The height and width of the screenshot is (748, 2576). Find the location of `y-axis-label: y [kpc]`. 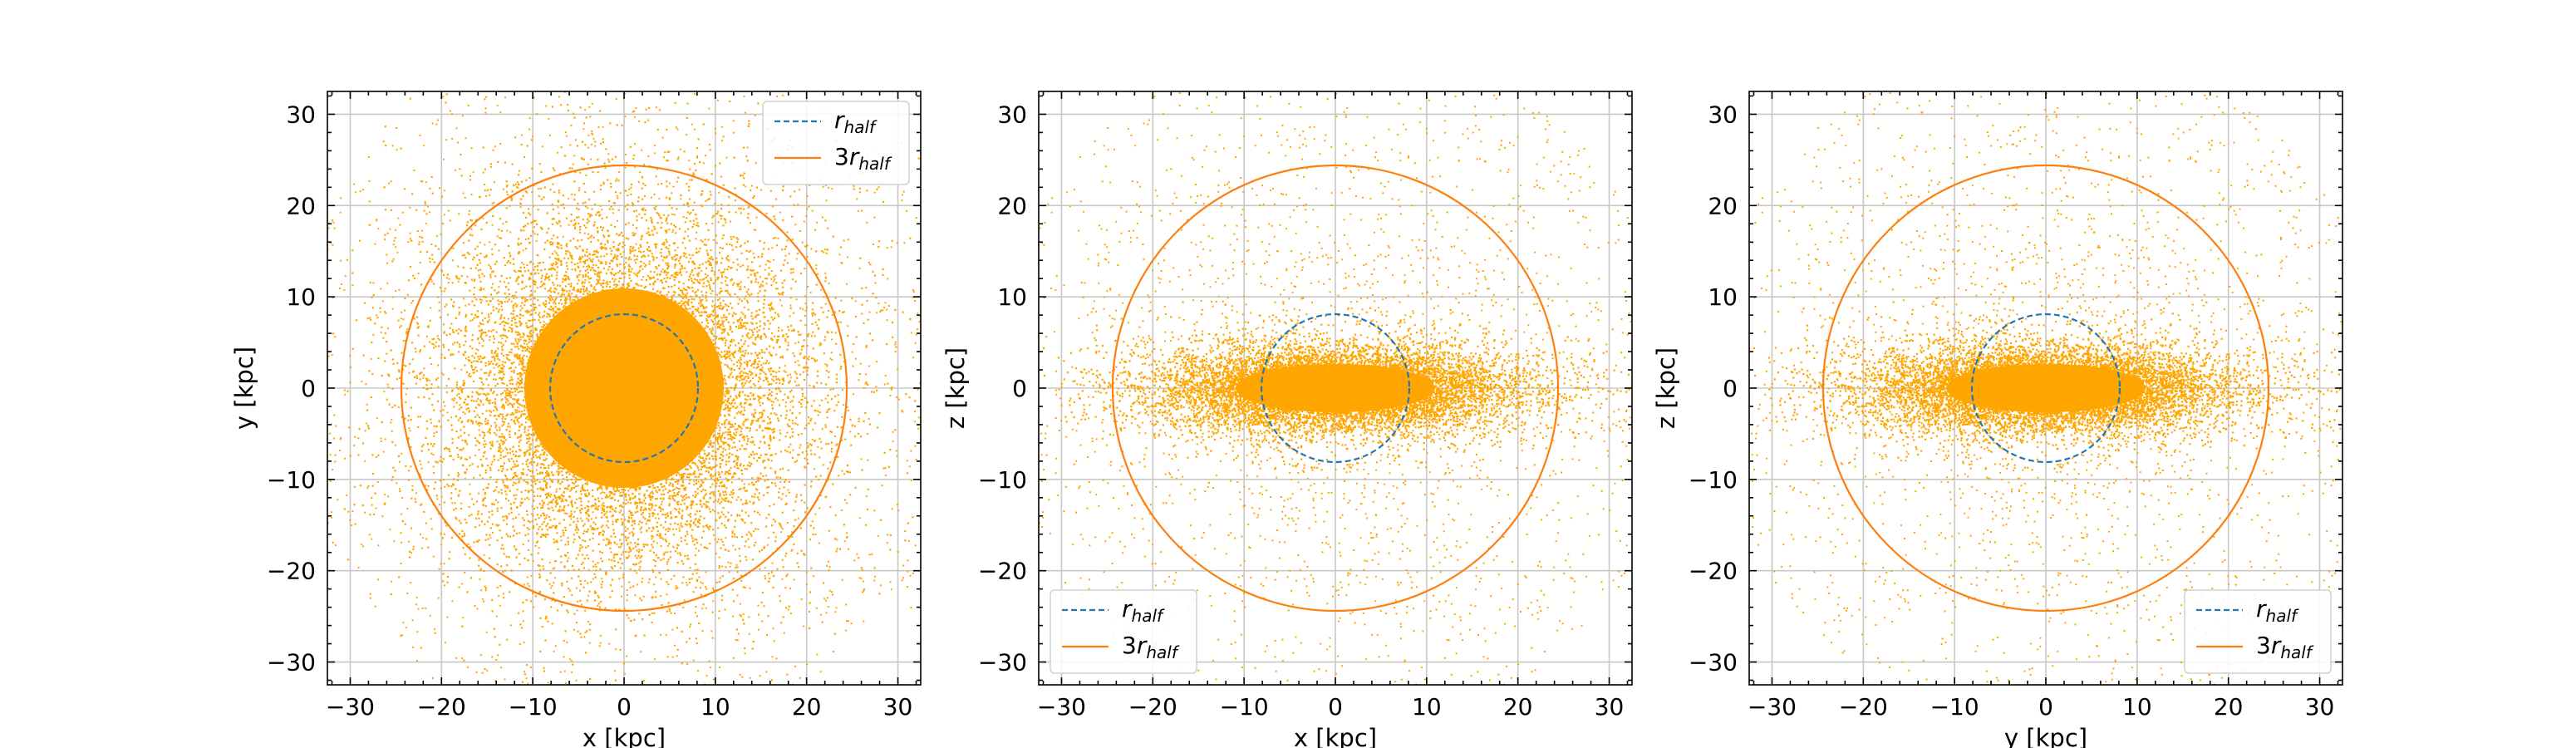

y-axis-label: y [kpc] is located at coordinates (244, 388).